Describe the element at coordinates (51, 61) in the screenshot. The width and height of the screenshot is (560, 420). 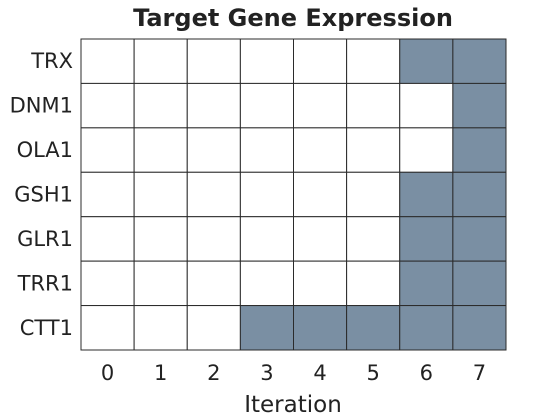
I see `y-tick-label: TRX` at that location.